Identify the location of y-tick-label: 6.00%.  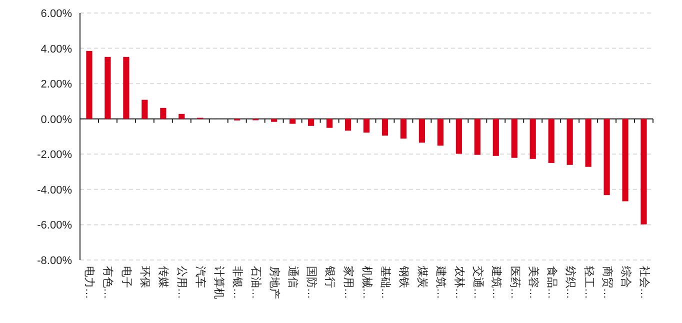
(56, 14).